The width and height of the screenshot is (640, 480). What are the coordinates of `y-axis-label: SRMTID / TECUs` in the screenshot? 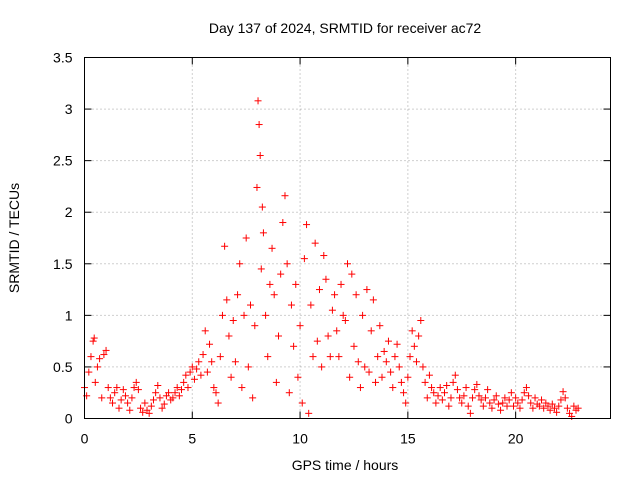 It's located at (14, 238).